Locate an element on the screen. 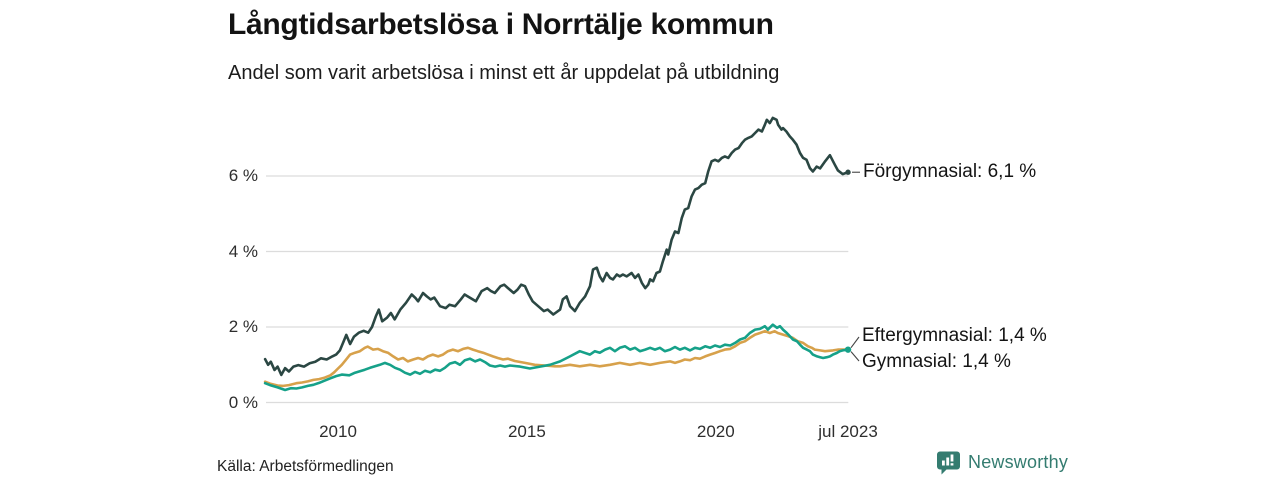 This screenshot has height=480, width=1280. series-end-dot-förgymnasial is located at coordinates (848, 172).